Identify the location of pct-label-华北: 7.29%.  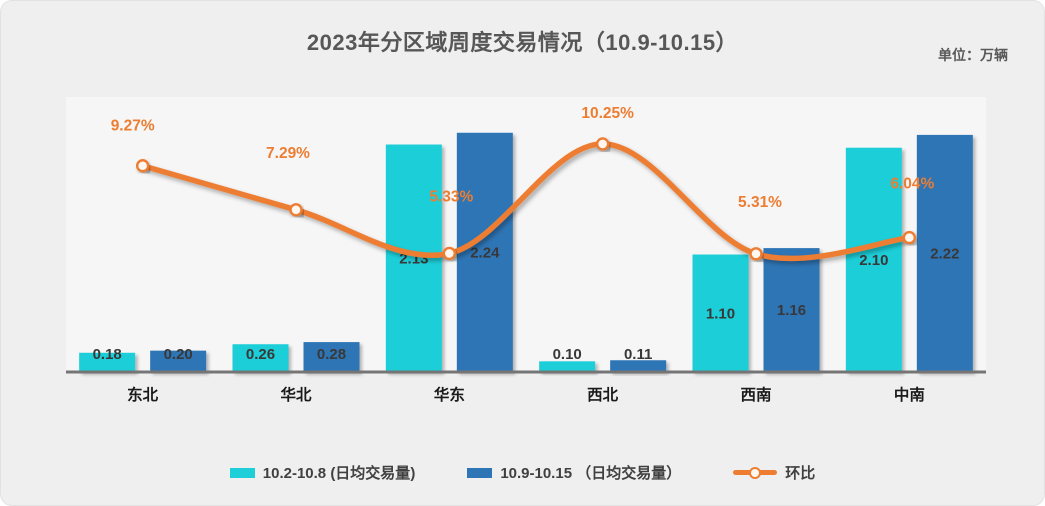
(288, 153).